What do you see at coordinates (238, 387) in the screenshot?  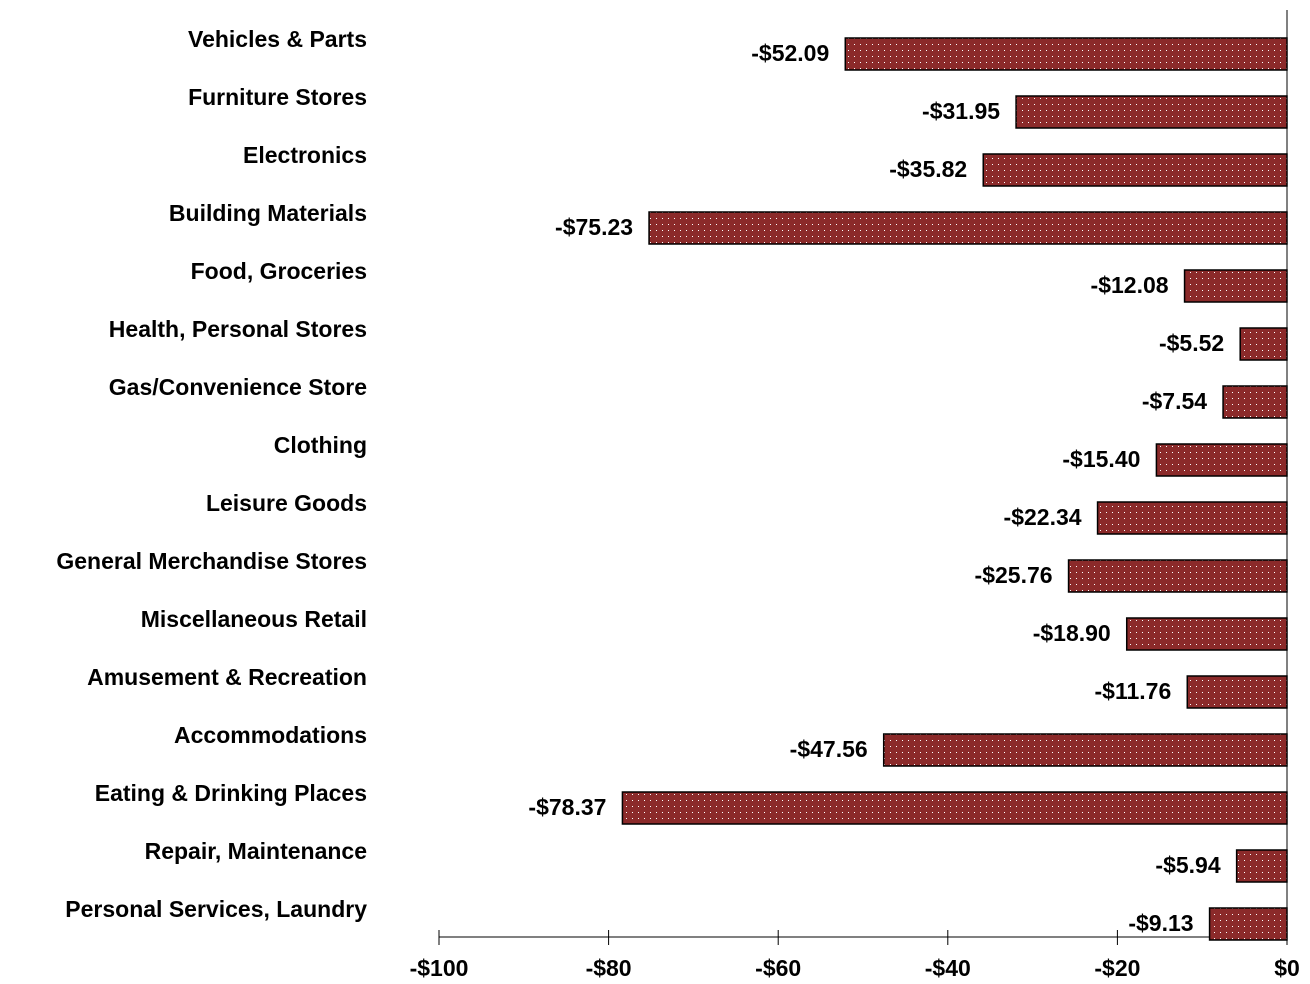 I see `category-label: Gas/Convenience Store` at bounding box center [238, 387].